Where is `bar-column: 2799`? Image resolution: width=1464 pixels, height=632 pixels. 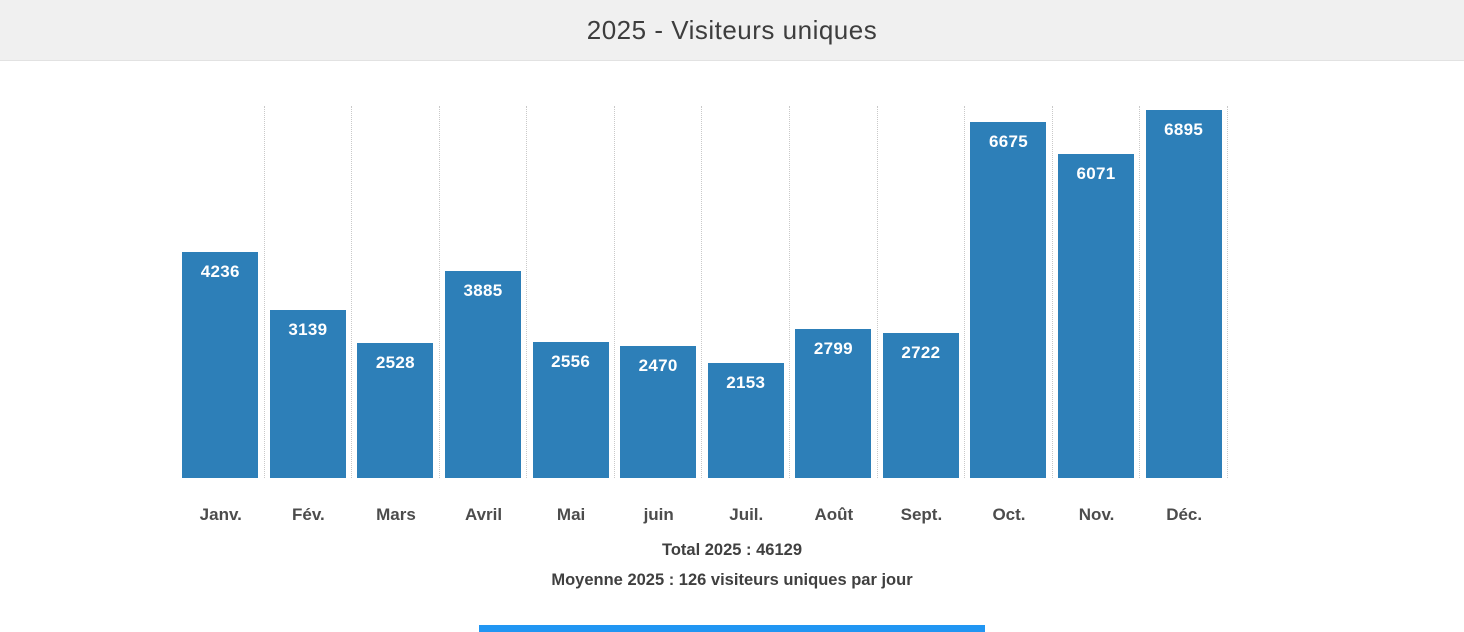
bar-column: 2799 is located at coordinates (834, 292).